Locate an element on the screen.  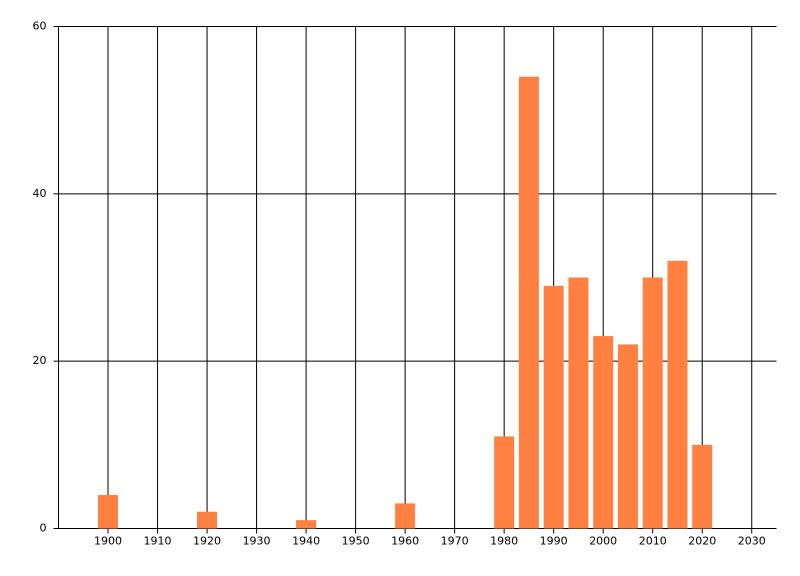
x-tick-label: 1930 is located at coordinates (257, 541).